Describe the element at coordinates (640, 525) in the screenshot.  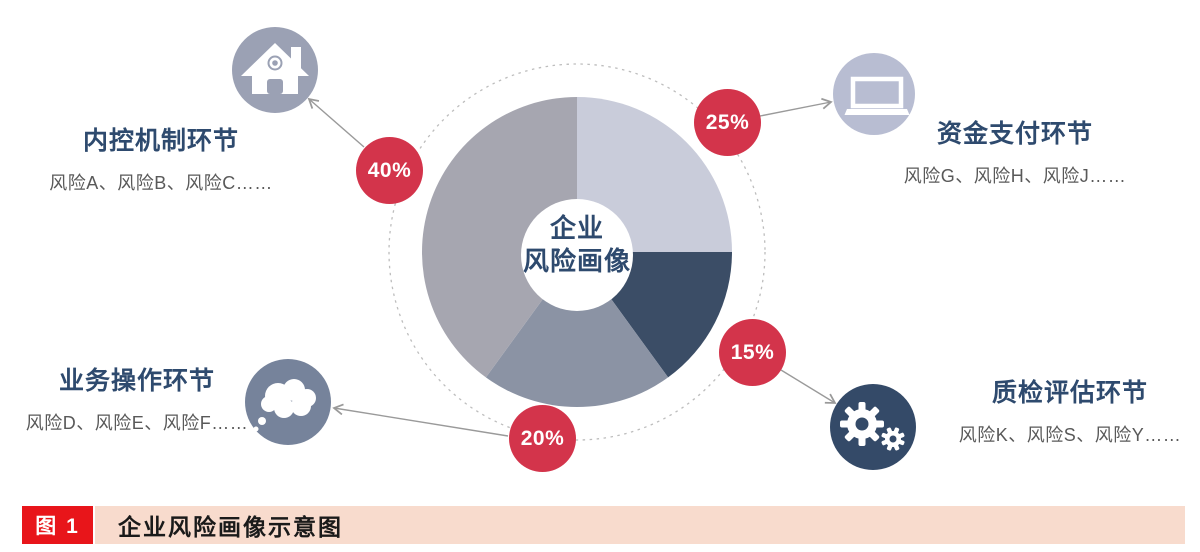
I see `figure-caption-bar: 企业风险画像示意图` at that location.